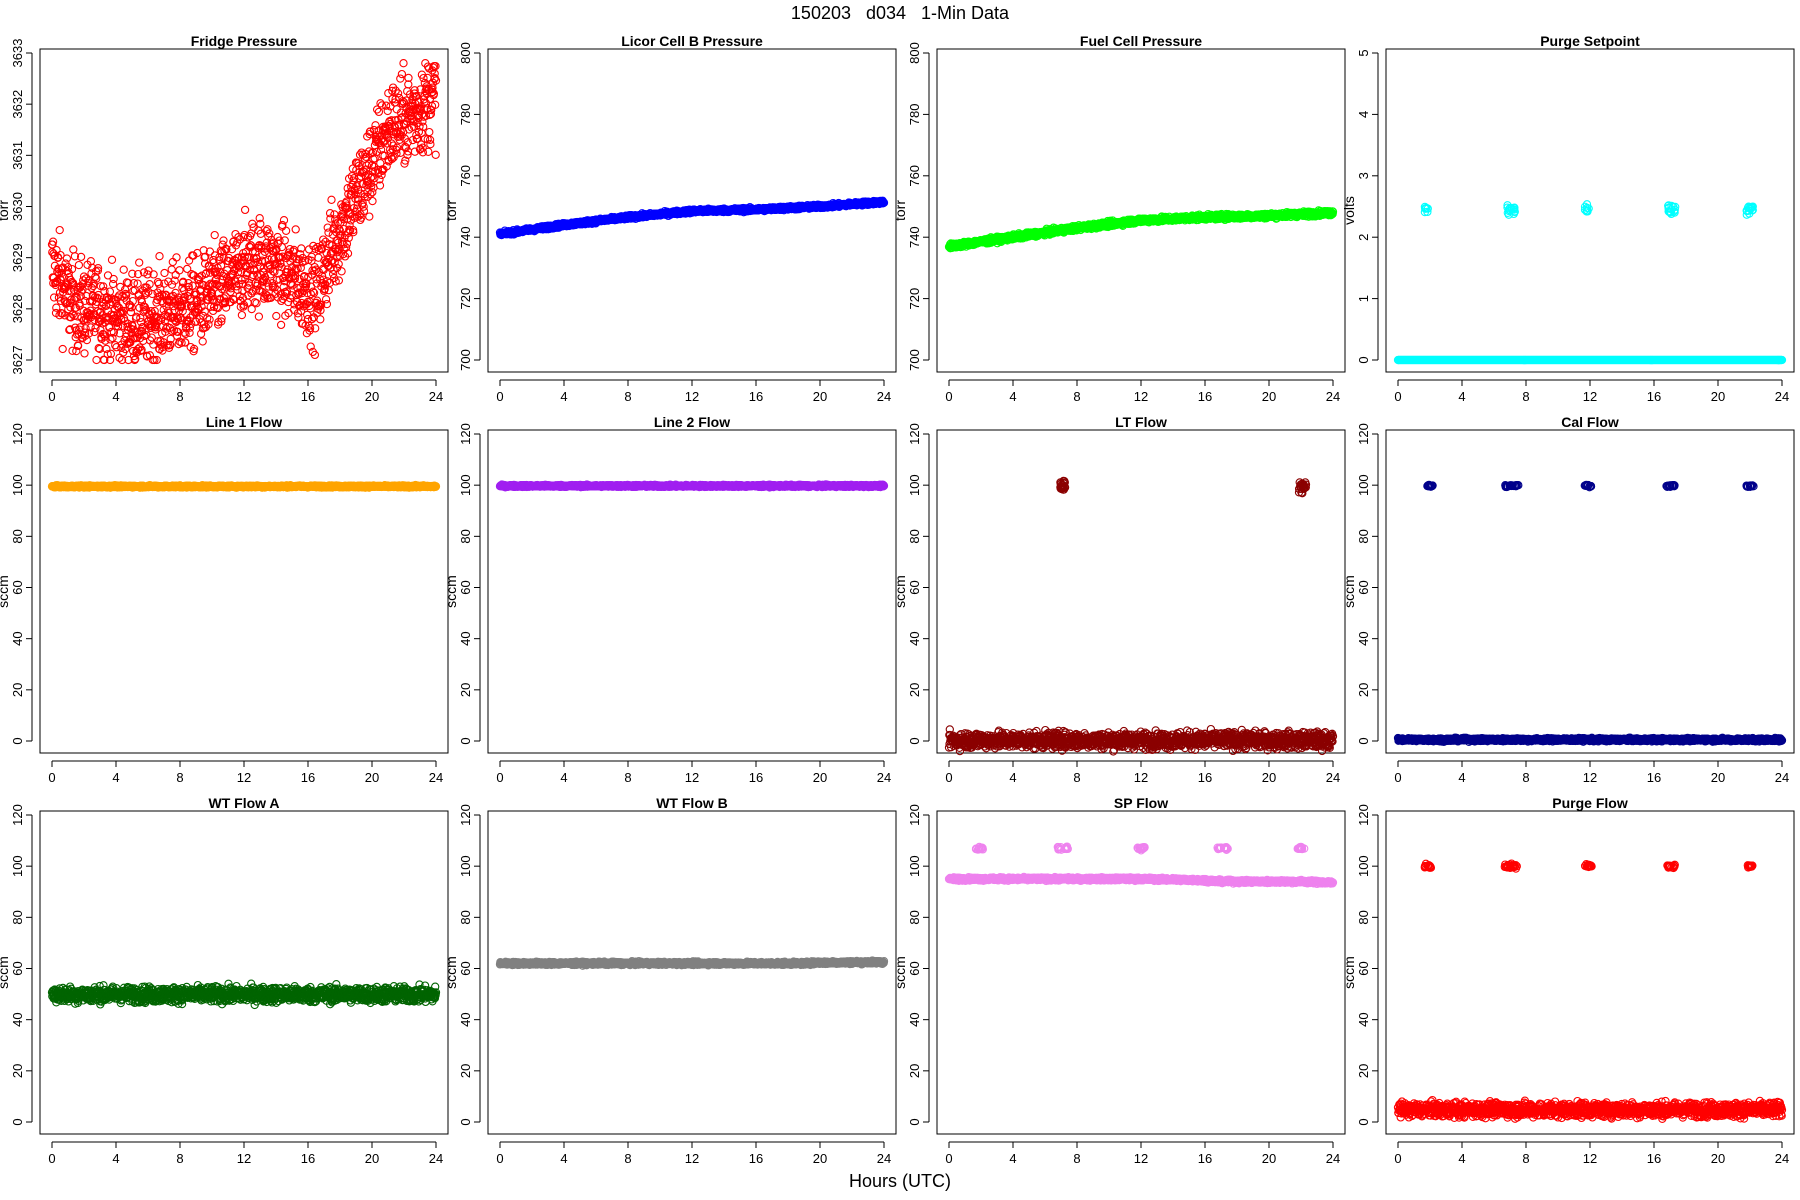 The image size is (1800, 1200). Describe the element at coordinates (914, 299) in the screenshot. I see `y-tick-label: 720` at that location.